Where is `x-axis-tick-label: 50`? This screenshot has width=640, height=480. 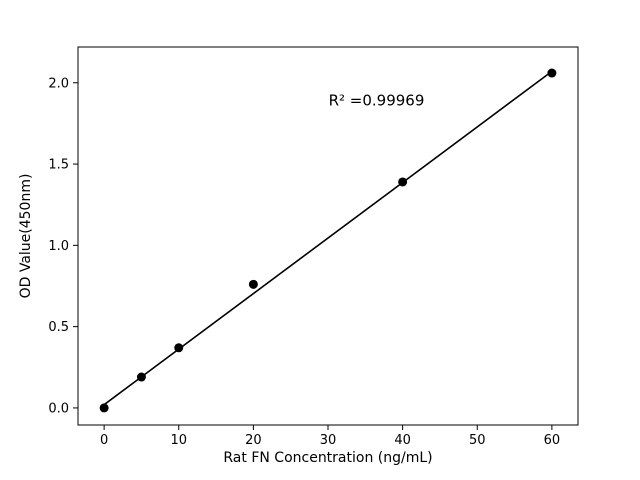 x-axis-tick-label: 50 is located at coordinates (477, 440).